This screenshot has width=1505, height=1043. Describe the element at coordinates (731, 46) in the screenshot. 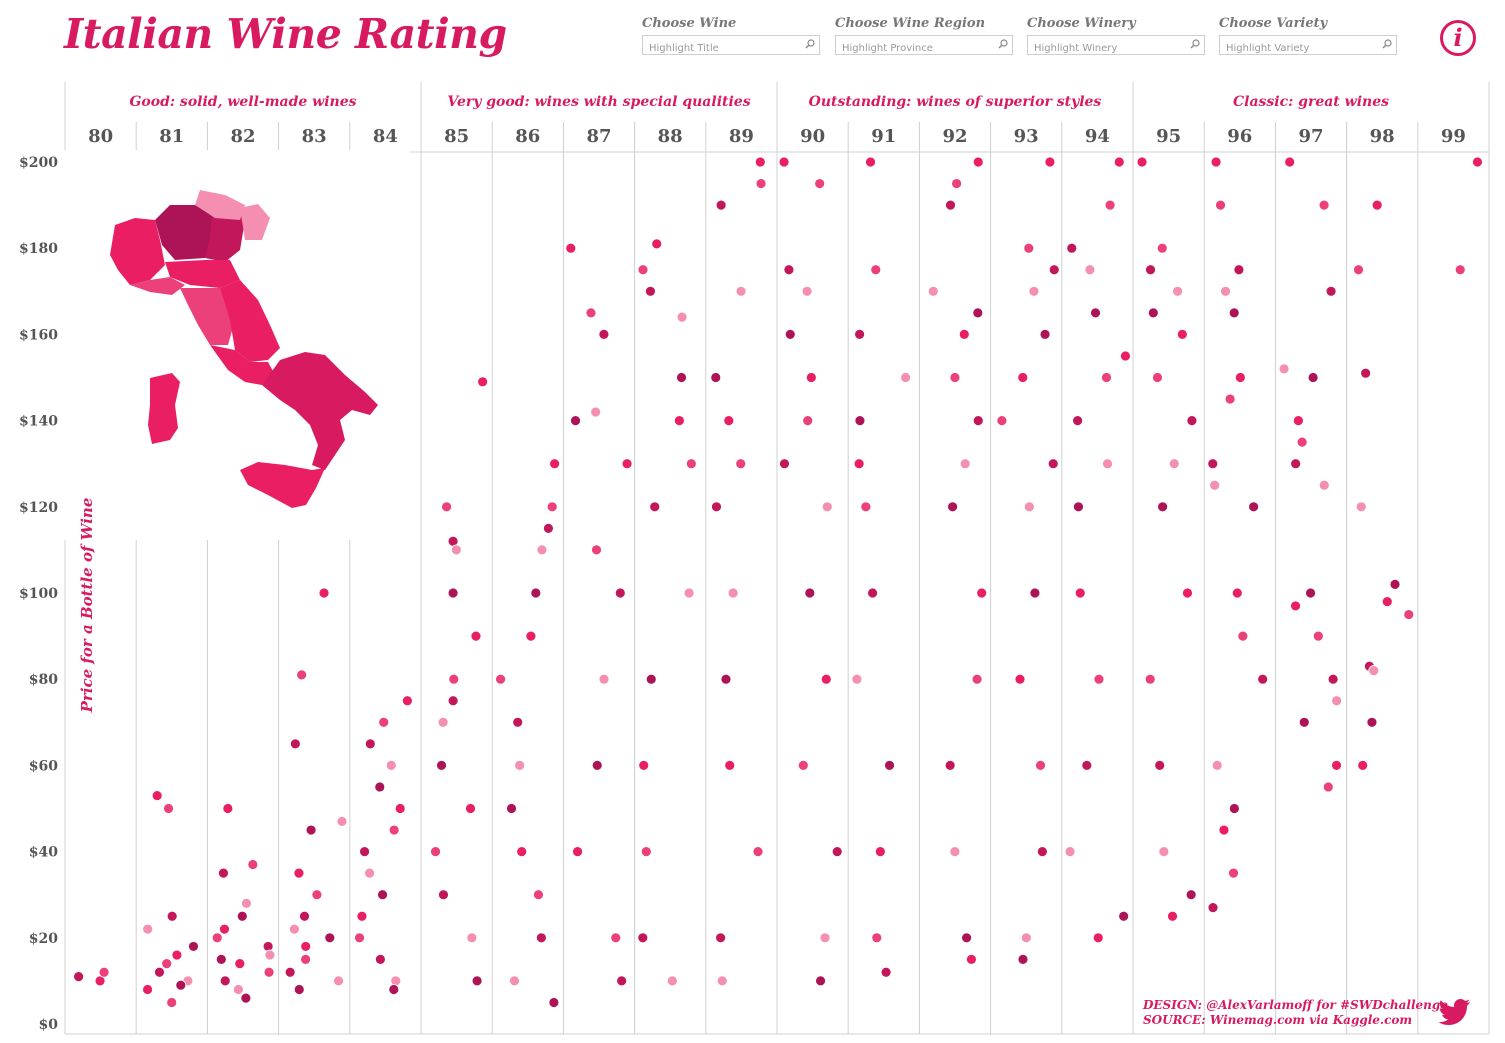

I see `filter-wine-box` at that location.